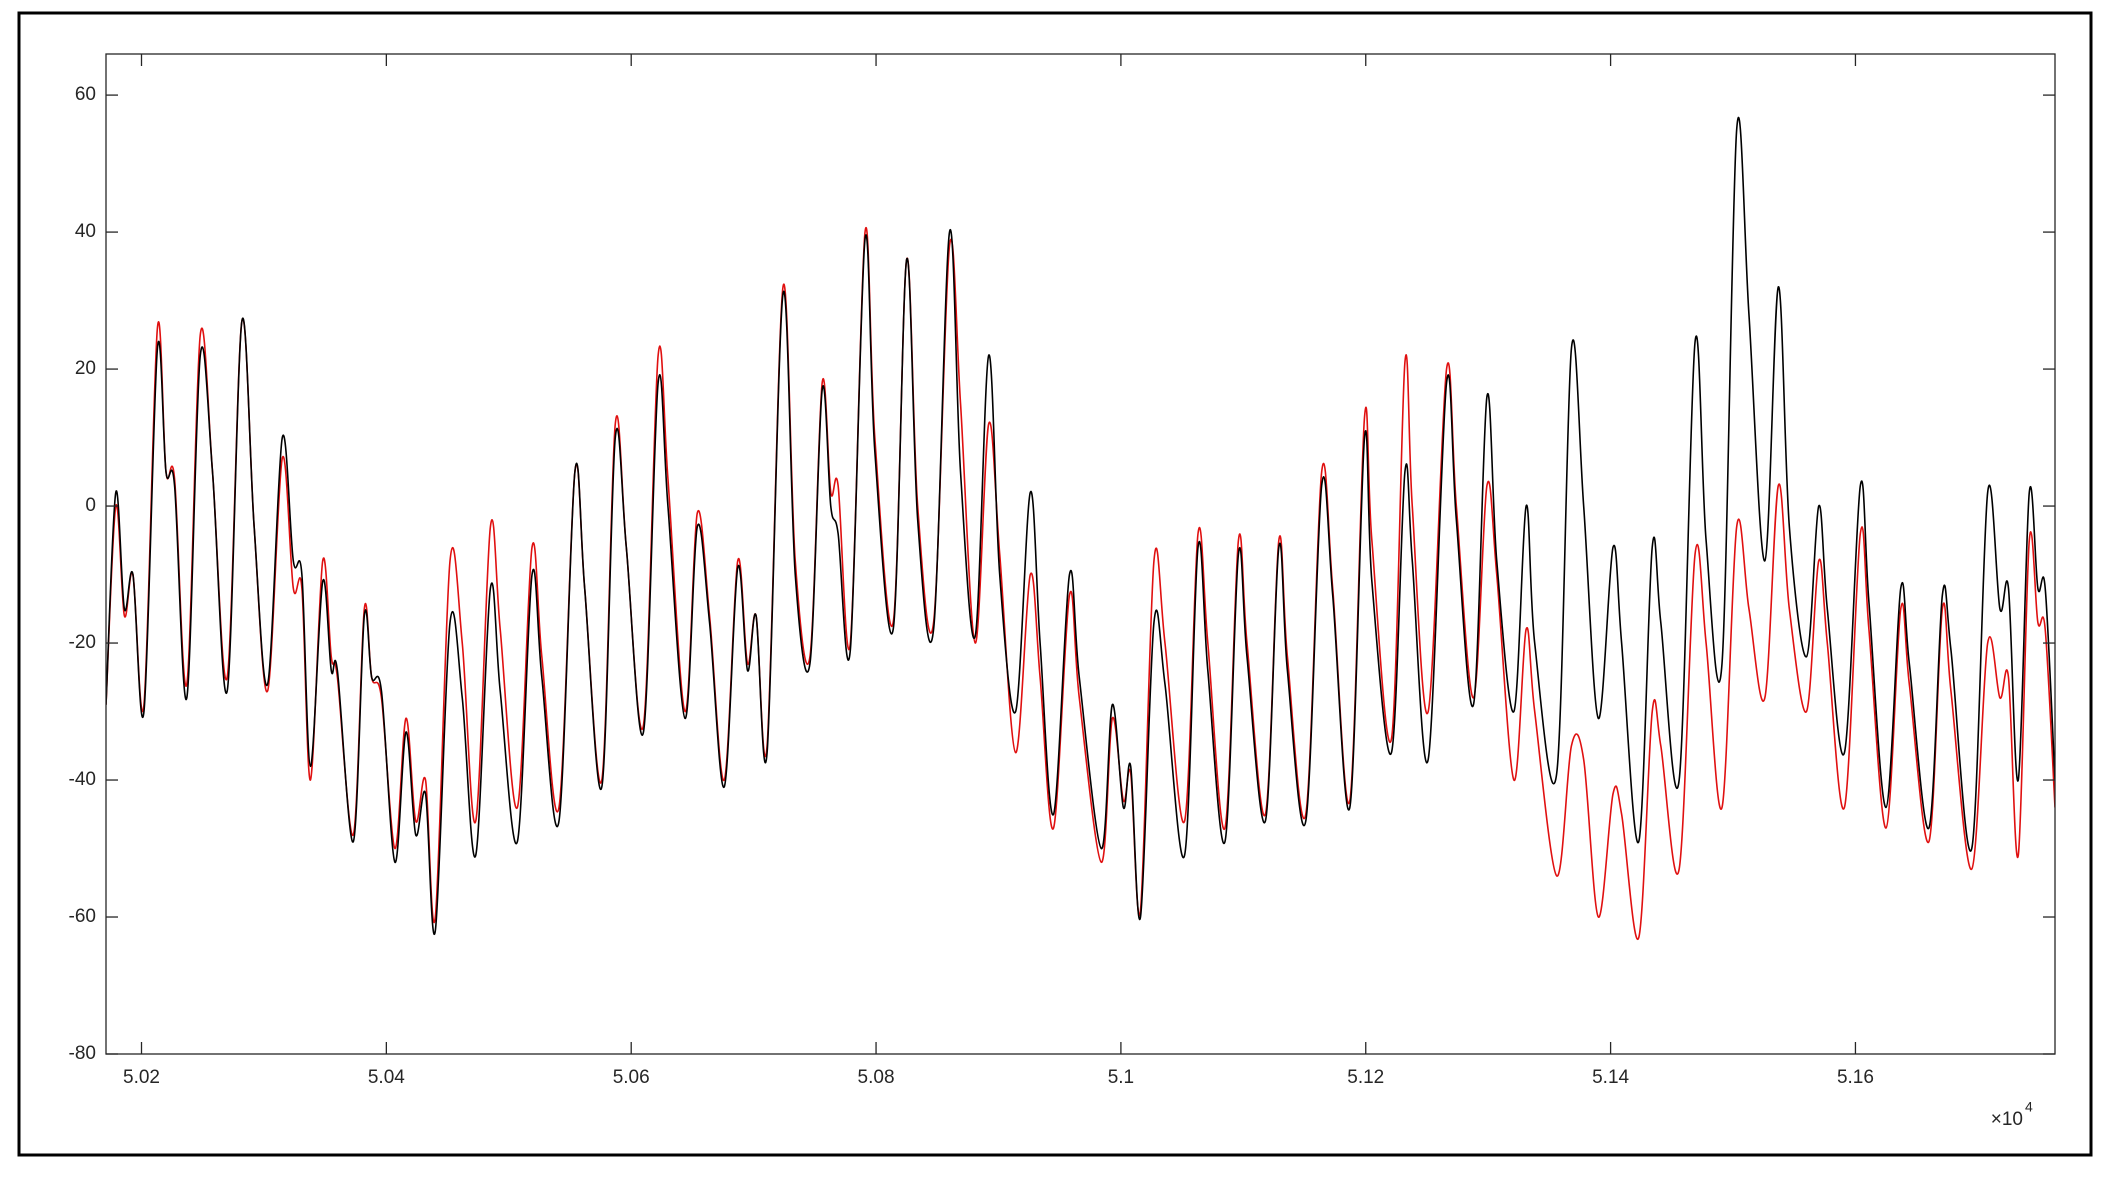 The height and width of the screenshot is (1182, 2110). I want to click on y-tick-label: -80, so click(82, 1053).